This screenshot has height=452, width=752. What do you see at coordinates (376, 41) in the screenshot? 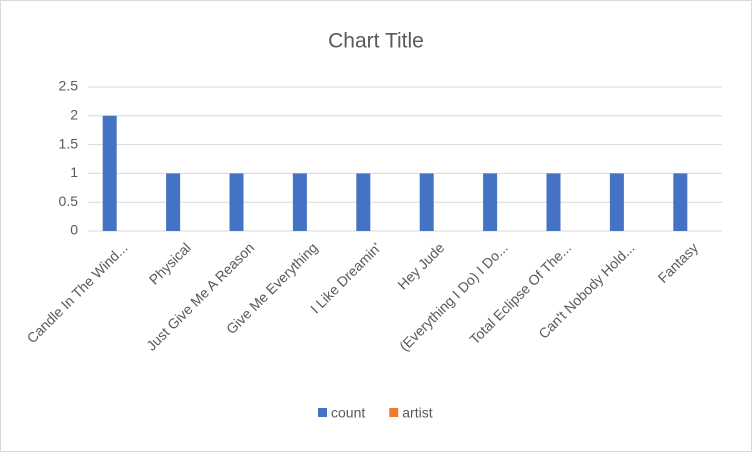
I see `chart-title: Chart Title` at bounding box center [376, 41].